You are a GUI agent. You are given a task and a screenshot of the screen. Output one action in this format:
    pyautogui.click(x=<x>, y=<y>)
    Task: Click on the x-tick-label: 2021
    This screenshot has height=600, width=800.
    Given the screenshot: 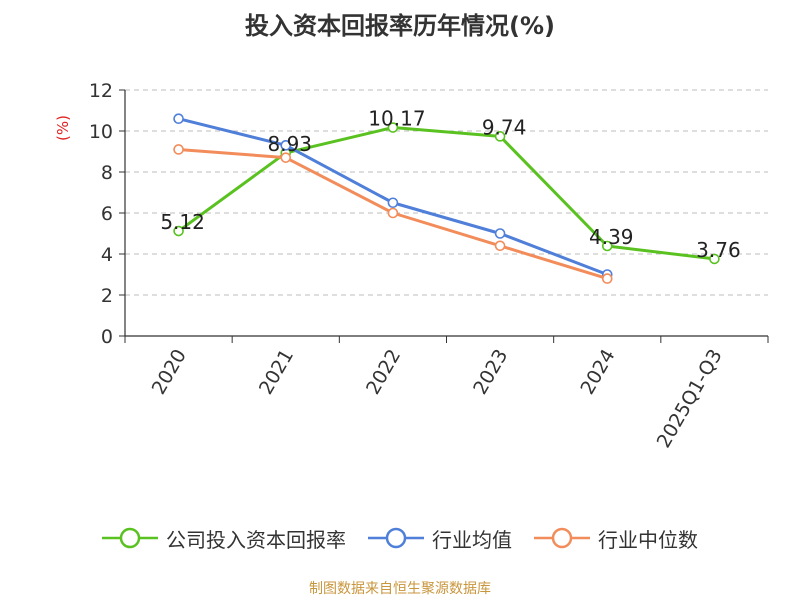 What is the action you would take?
    pyautogui.click(x=276, y=372)
    